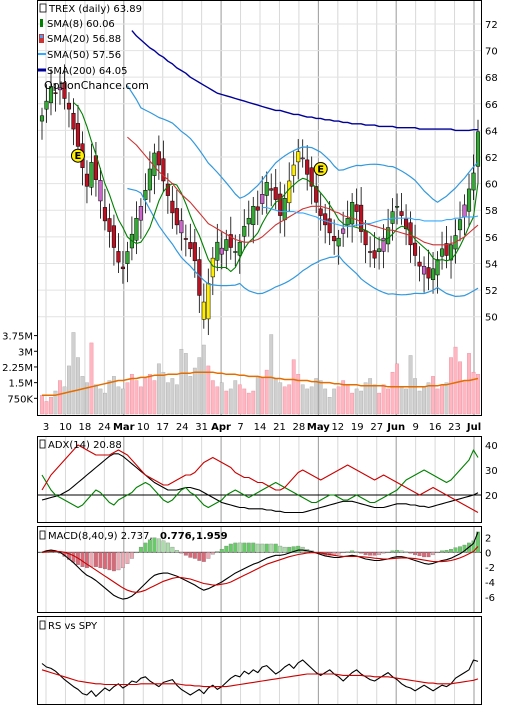  What do you see at coordinates (318, 427) in the screenshot?
I see `x-tick-label: May` at bounding box center [318, 427].